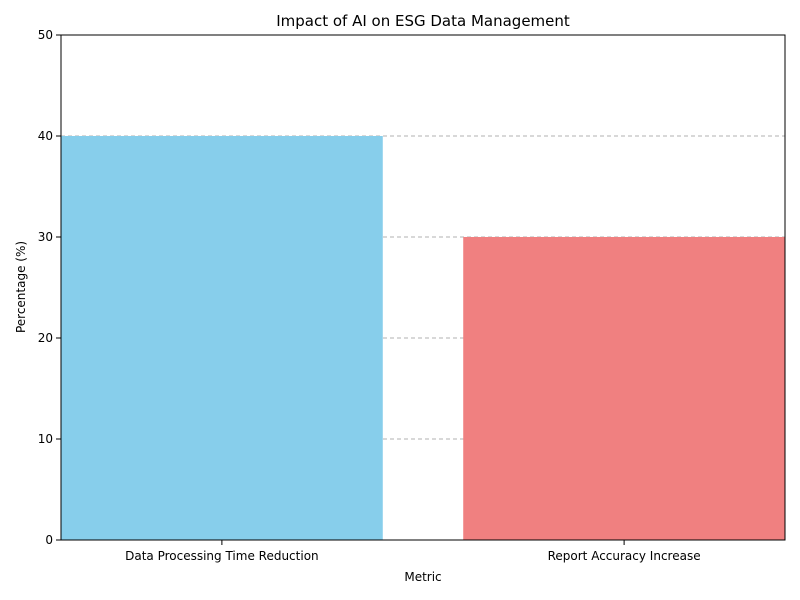  Describe the element at coordinates (45, 237) in the screenshot. I see `y-tick-label: 30` at that location.